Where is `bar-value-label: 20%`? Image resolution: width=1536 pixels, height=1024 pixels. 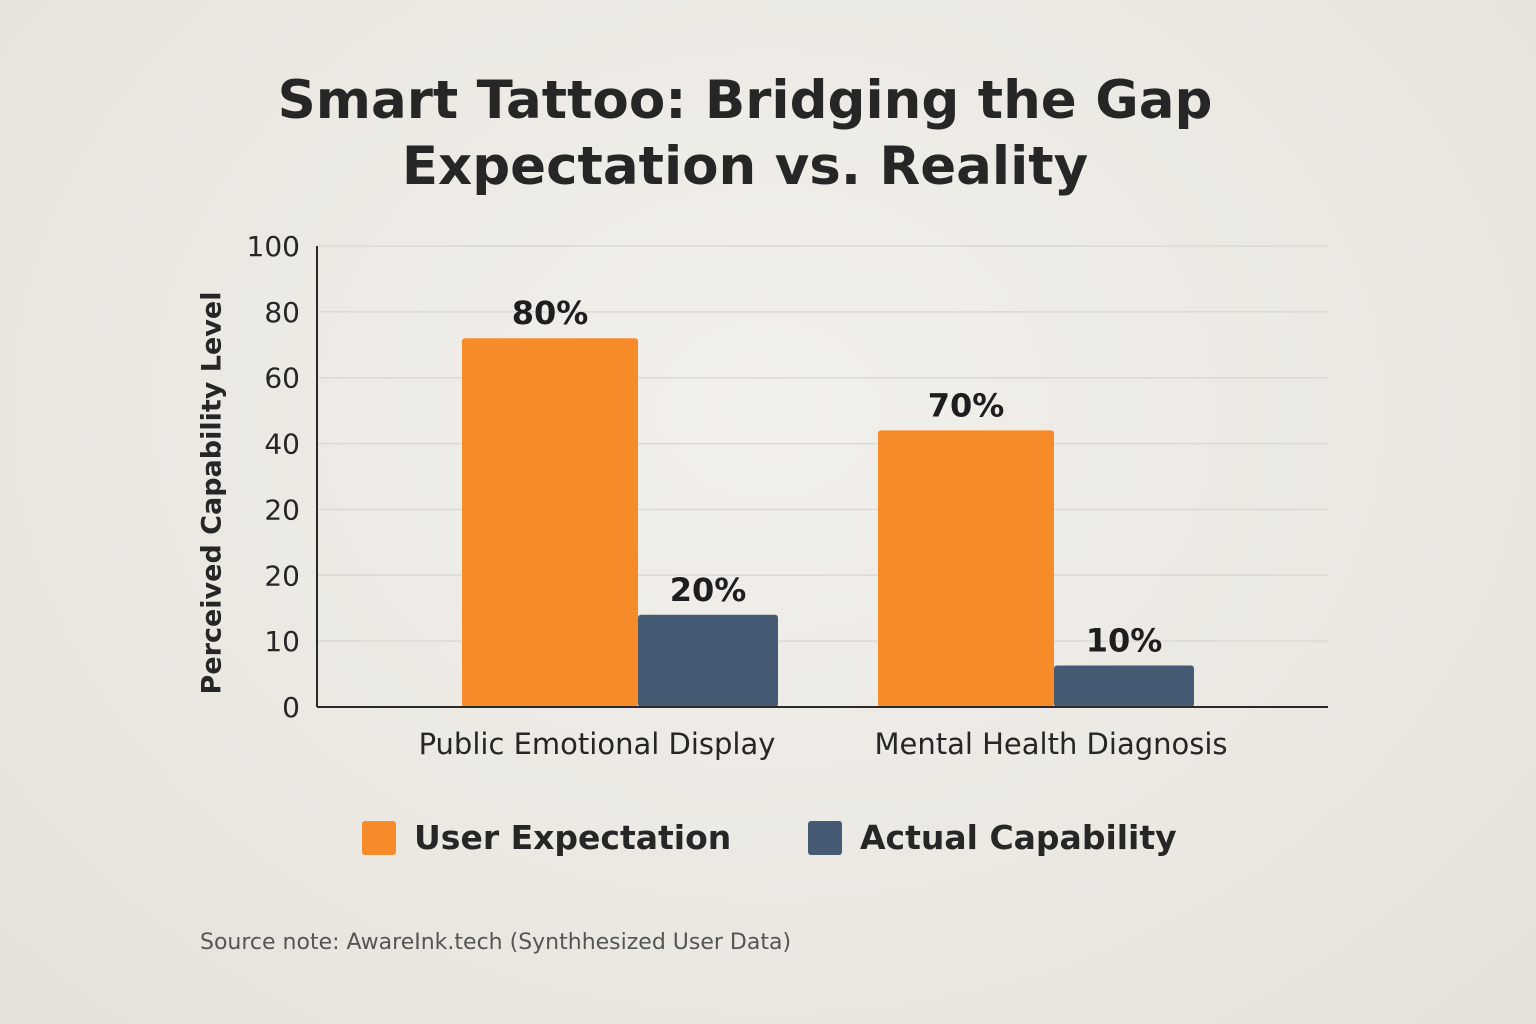
bar-value-label: 20% is located at coordinates (708, 590).